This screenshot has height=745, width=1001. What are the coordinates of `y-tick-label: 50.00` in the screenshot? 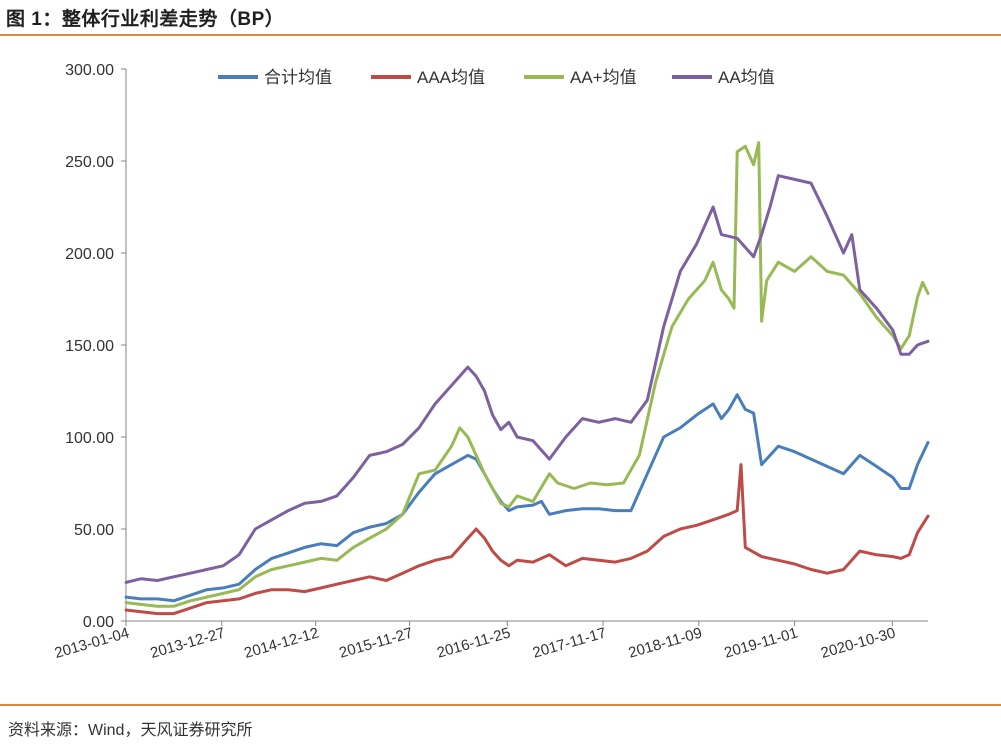 It's located at (94, 530).